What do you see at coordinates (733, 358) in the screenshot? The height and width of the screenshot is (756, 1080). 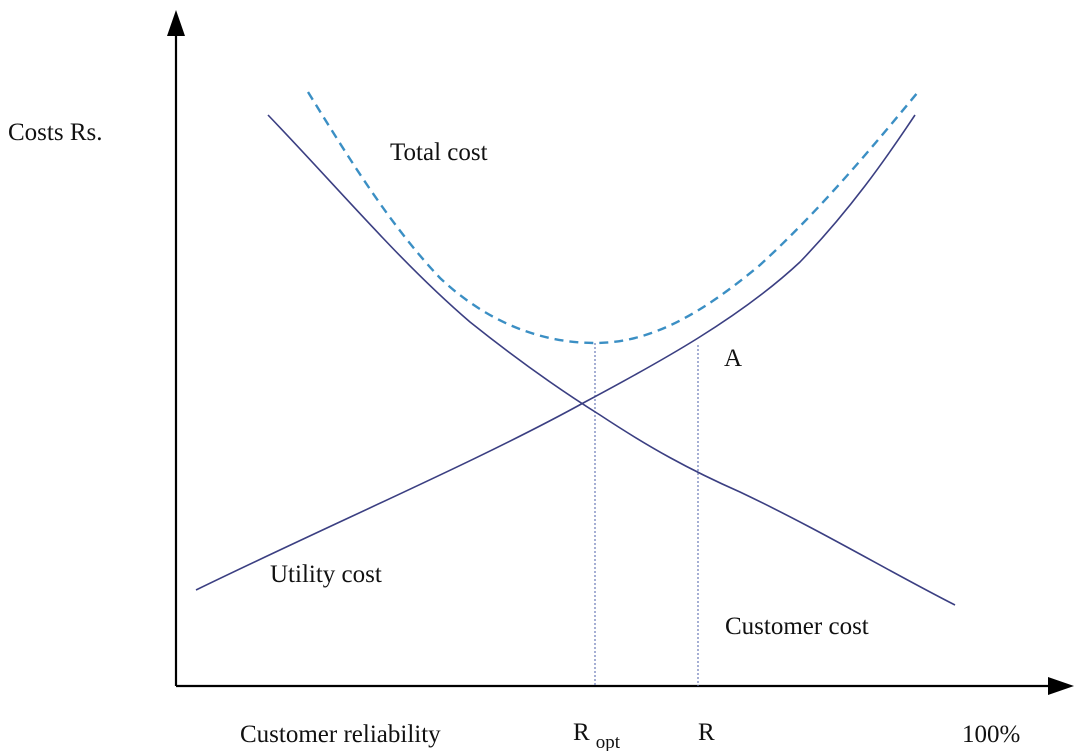 I see `point-label: A` at bounding box center [733, 358].